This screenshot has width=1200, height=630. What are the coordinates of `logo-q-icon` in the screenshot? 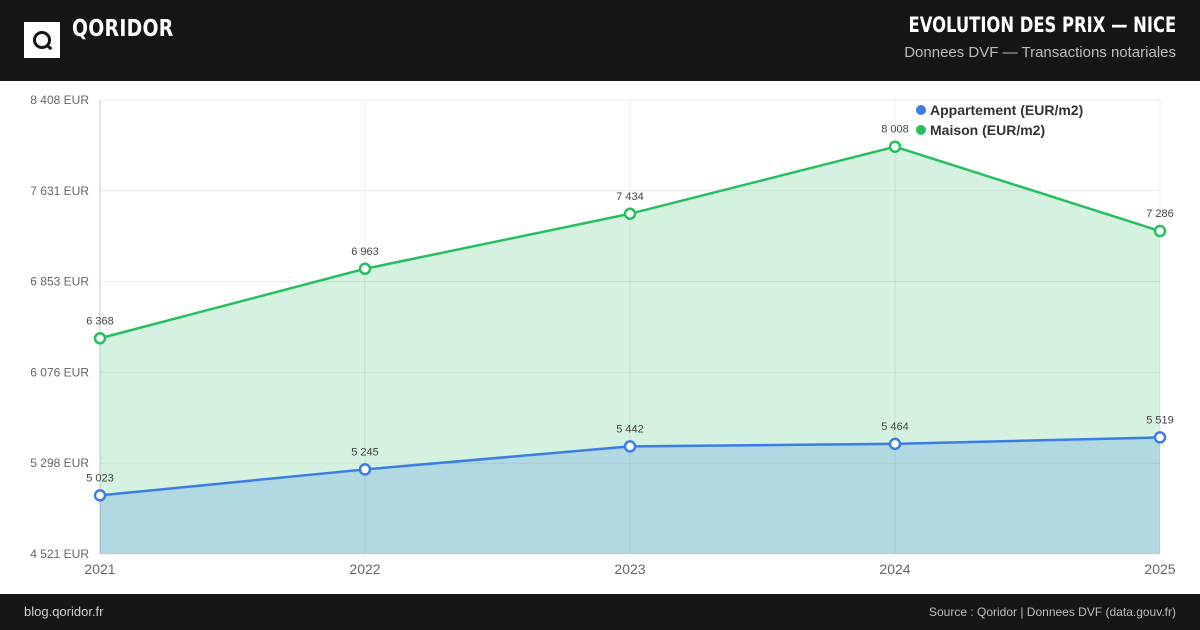 It's located at (42, 40).